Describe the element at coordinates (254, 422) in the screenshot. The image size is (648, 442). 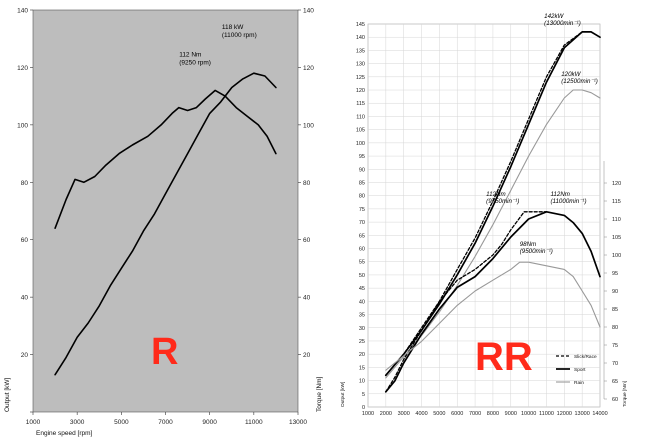
I see `chart-r-xtick-label: 11000` at that location.